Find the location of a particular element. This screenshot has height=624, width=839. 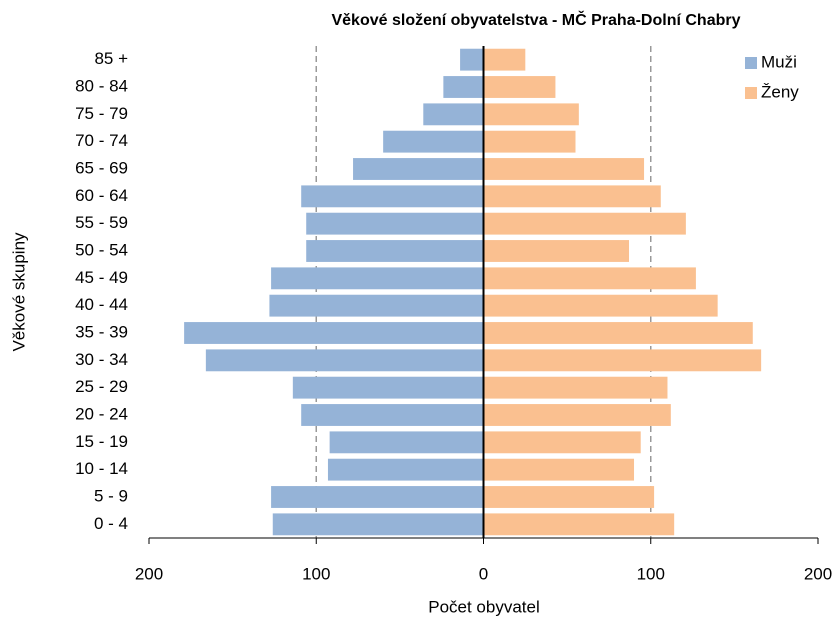

y-tick-label: 30 - 34 is located at coordinates (101, 359).